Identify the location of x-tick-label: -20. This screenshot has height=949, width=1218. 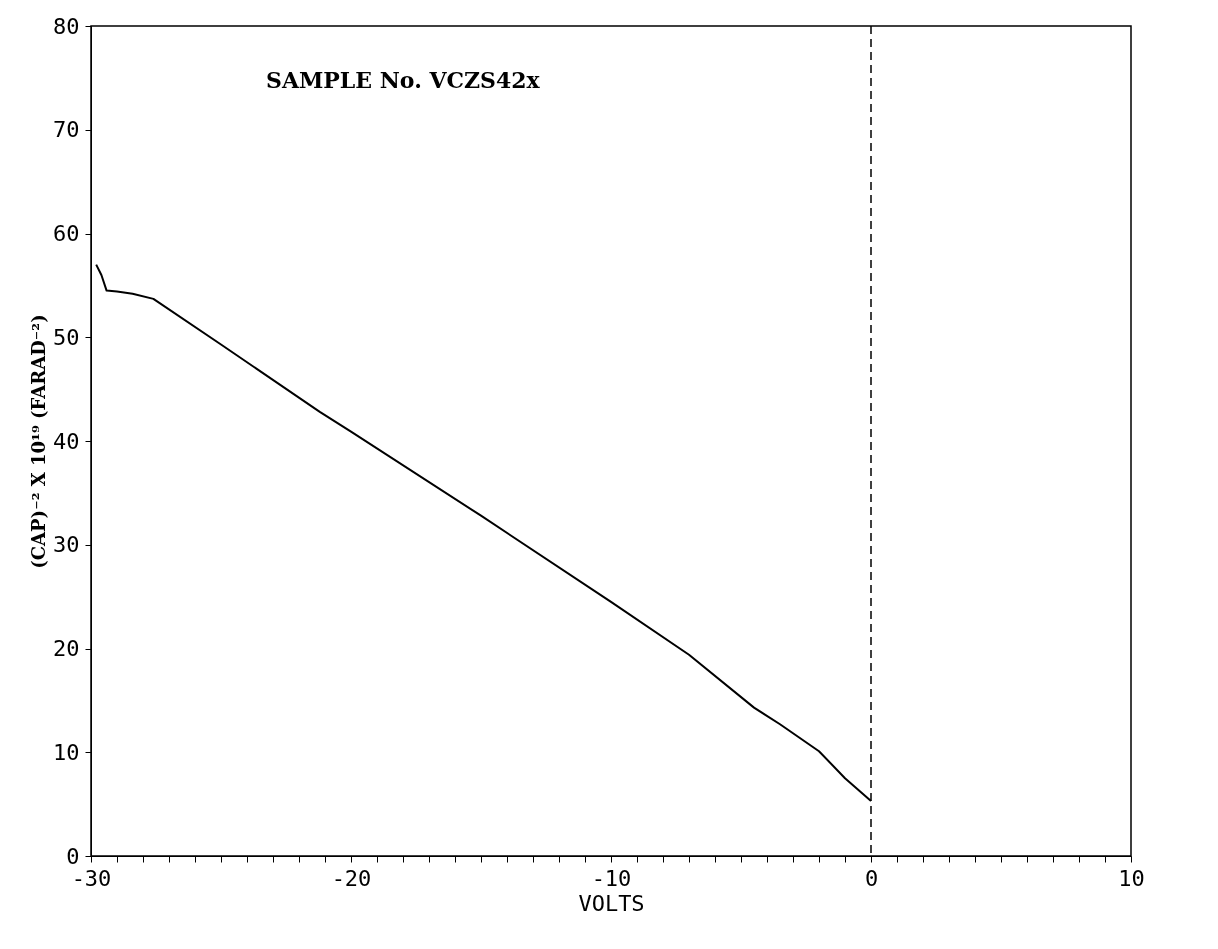
(351, 878).